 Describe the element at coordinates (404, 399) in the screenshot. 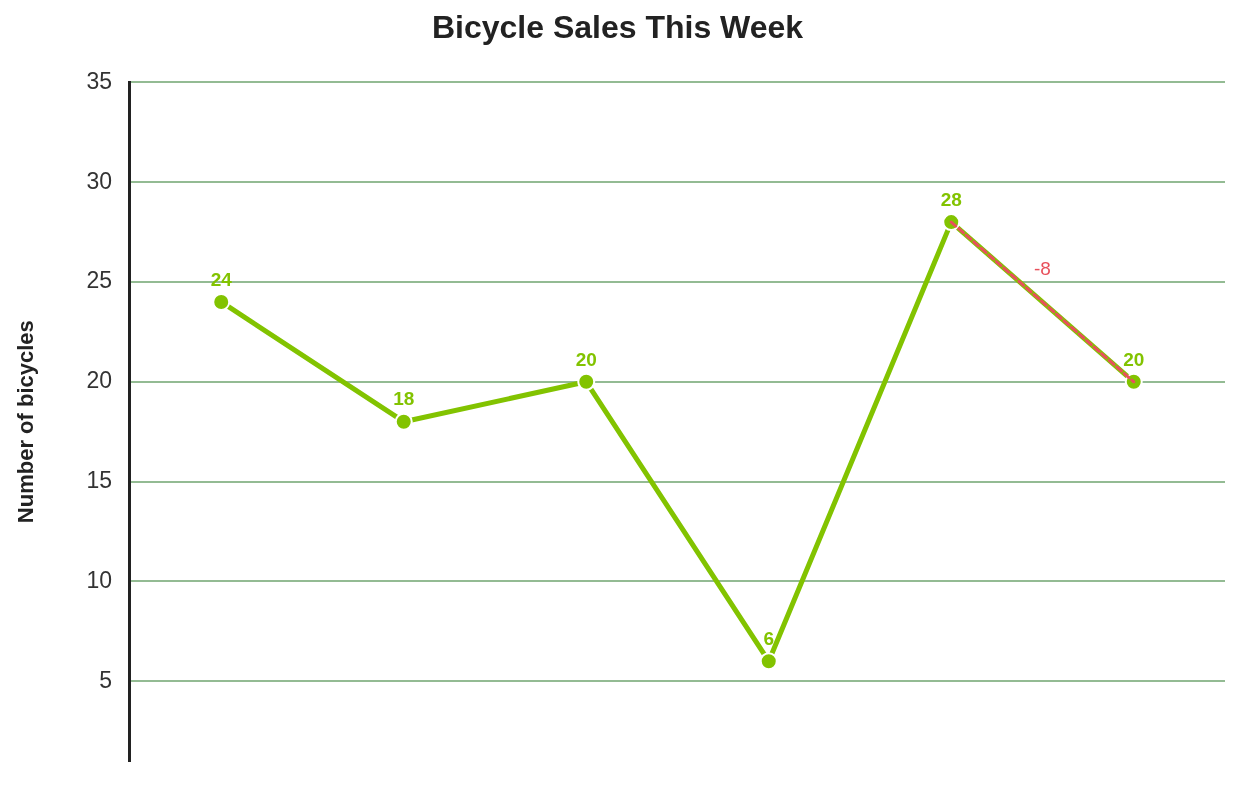

I see `data-label: 18` at that location.